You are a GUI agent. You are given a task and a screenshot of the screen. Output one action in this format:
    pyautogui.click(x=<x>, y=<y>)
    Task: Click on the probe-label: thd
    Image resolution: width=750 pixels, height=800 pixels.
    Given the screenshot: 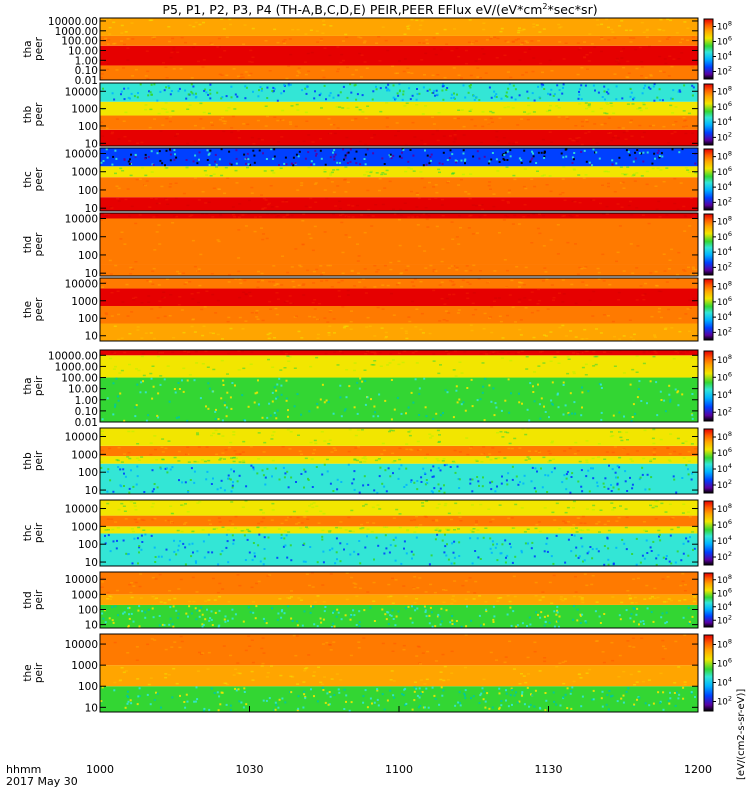 What is the action you would take?
    pyautogui.click(x=28, y=244)
    